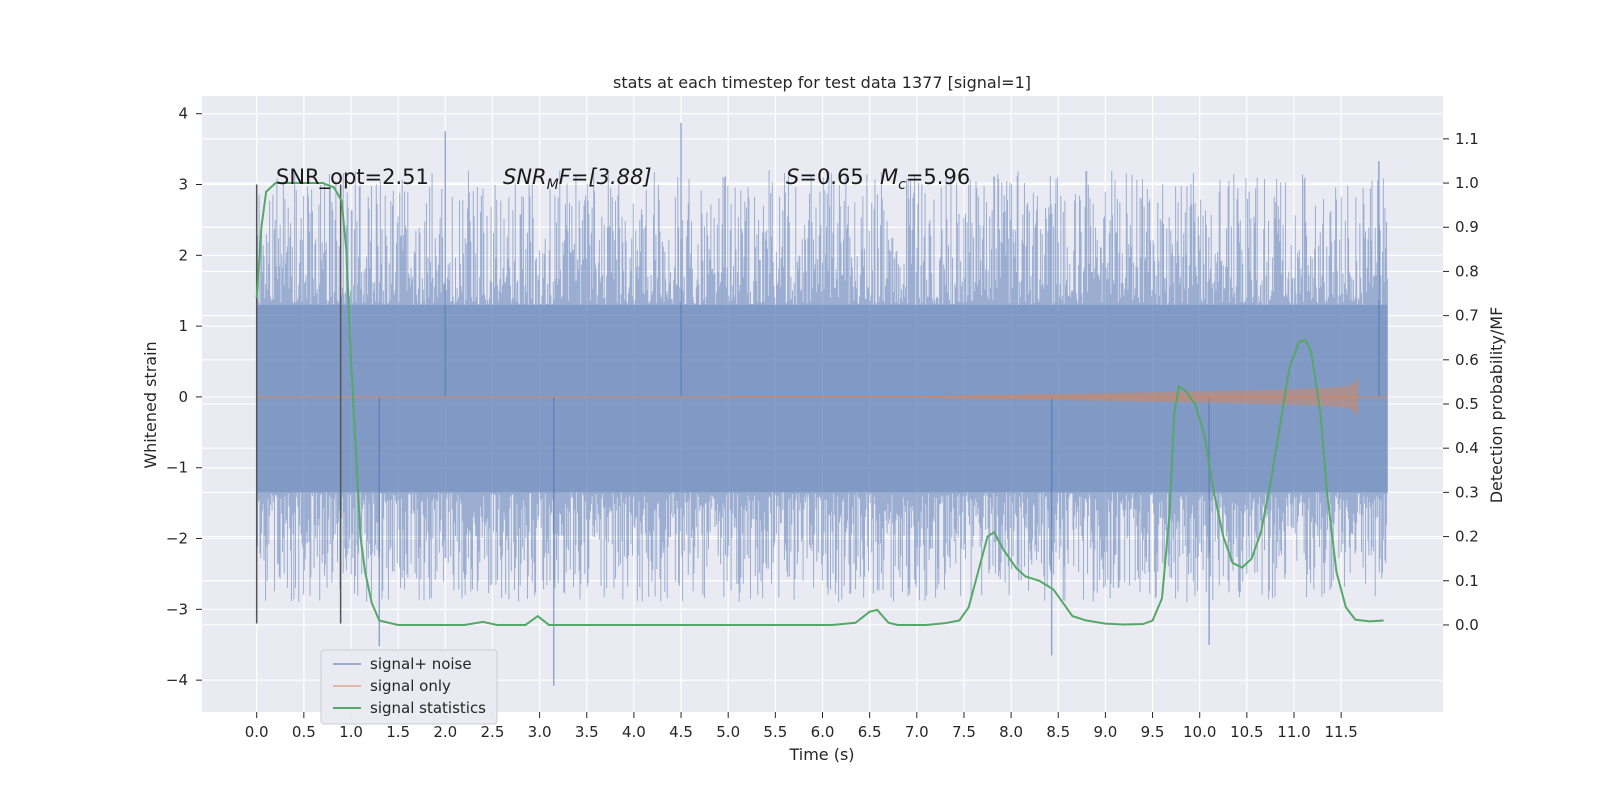 The height and width of the screenshot is (800, 1600). I want to click on mc-symbol: M, so click(889, 177).